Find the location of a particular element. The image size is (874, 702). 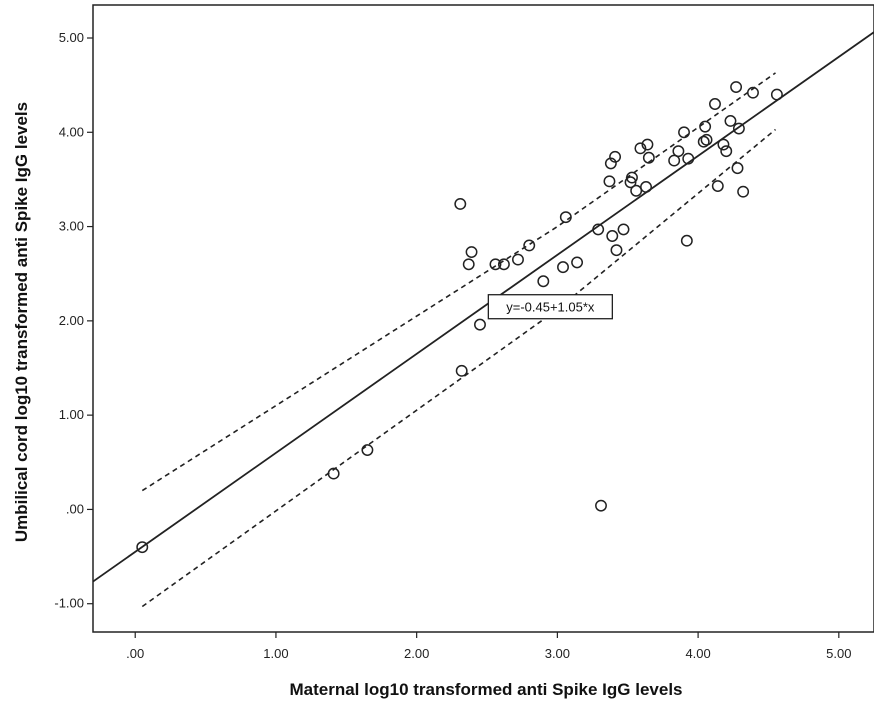

y-tick-label: 1.00 is located at coordinates (71, 414).